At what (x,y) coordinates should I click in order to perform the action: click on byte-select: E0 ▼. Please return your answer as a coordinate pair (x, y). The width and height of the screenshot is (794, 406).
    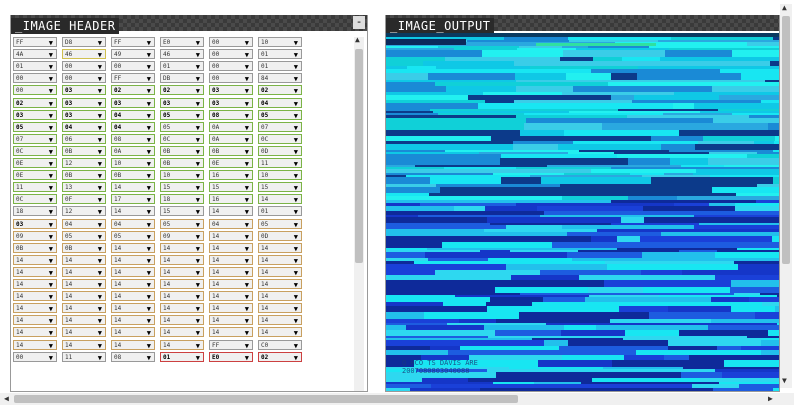
    Looking at the image, I should click on (182, 42).